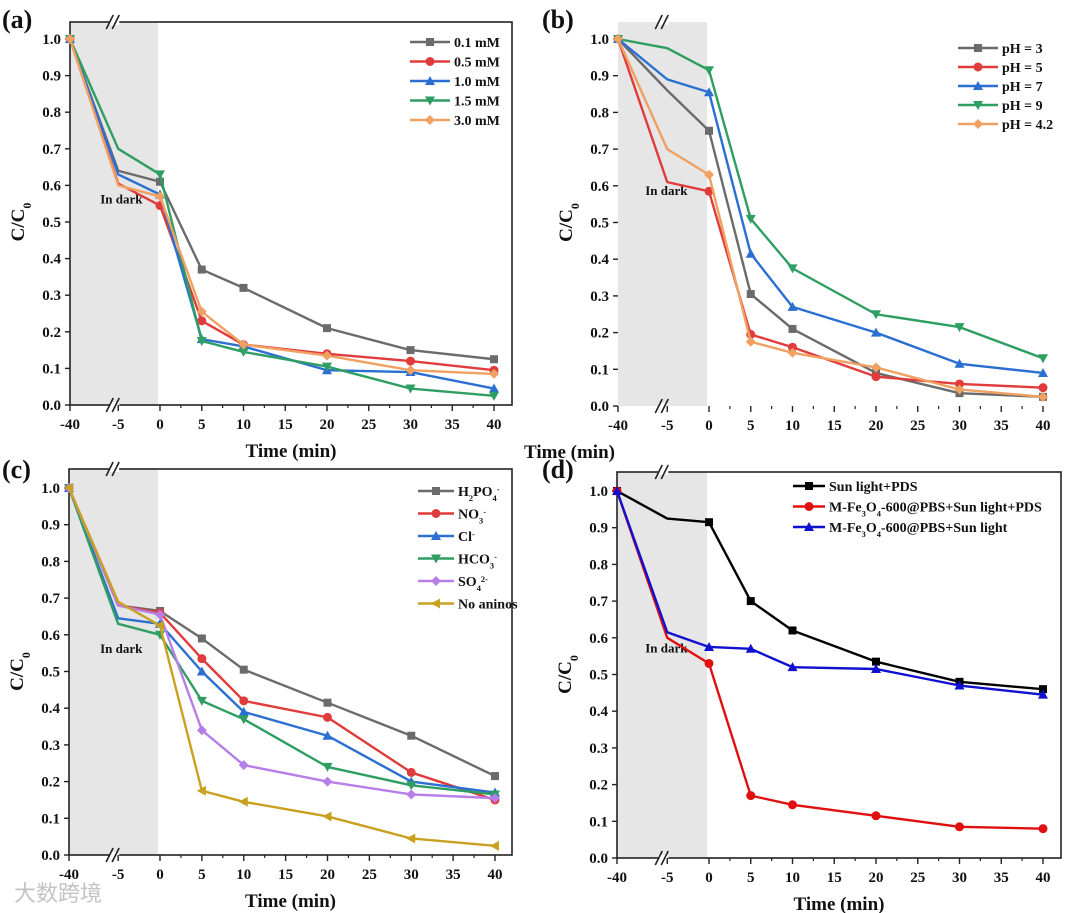 This screenshot has width=1080, height=913. Describe the element at coordinates (466, 538) in the screenshot. I see `legend-label: Cl-` at that location.